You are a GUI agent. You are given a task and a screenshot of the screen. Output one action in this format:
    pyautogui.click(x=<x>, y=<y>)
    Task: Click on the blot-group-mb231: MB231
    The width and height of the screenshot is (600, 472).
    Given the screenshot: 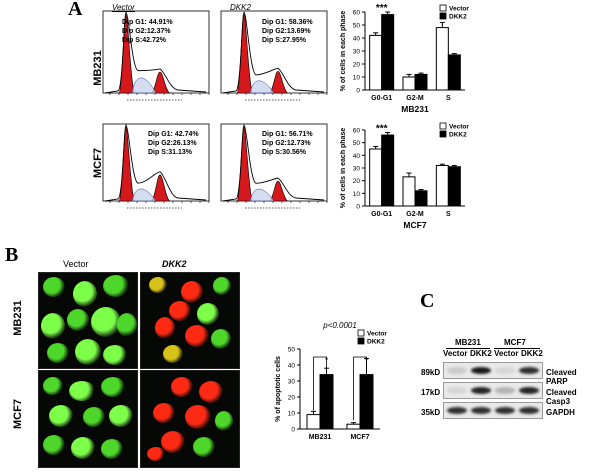 What is the action you would take?
    pyautogui.click(x=468, y=342)
    